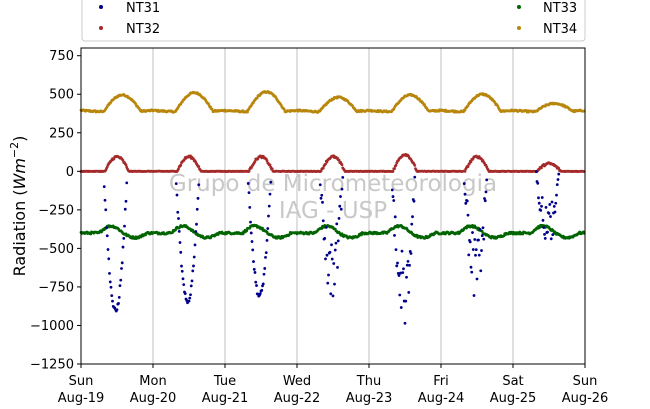  Describe the element at coordinates (81, 398) in the screenshot. I see `x-tick-label-date: Aug-19` at that location.